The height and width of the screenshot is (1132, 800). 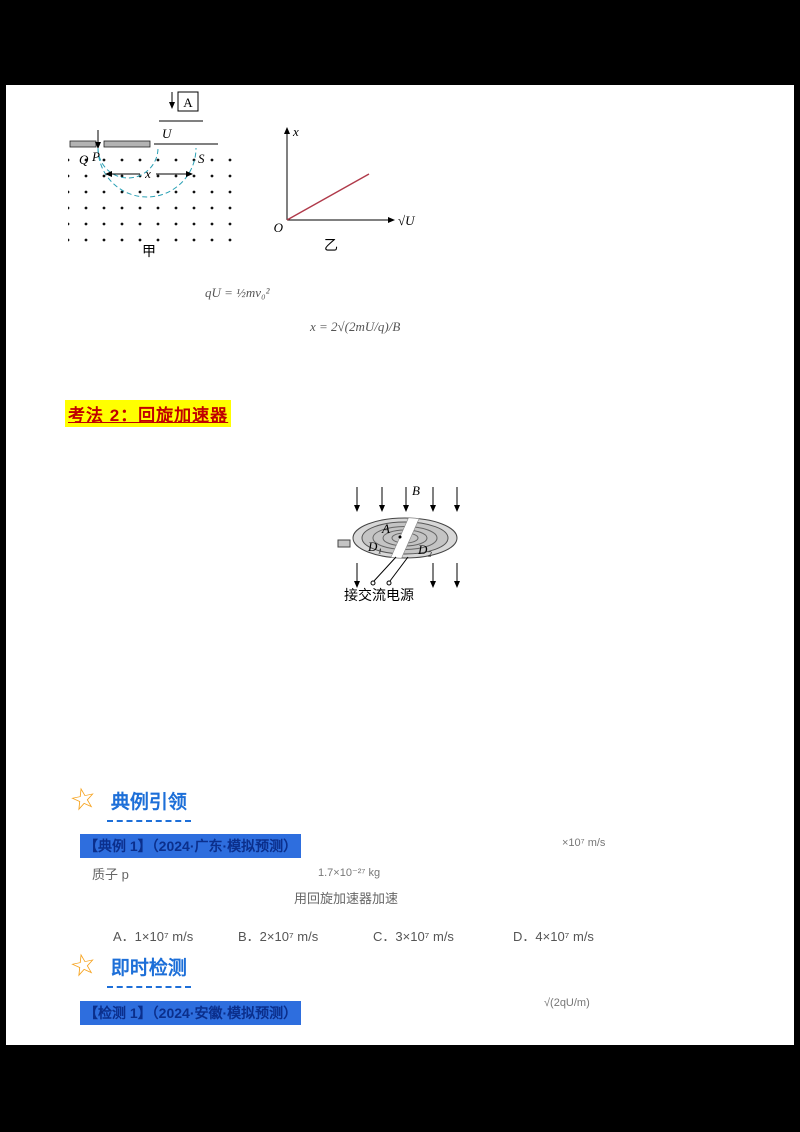 I want to click on problem-fragment-1: 质子 p, so click(x=110, y=874).